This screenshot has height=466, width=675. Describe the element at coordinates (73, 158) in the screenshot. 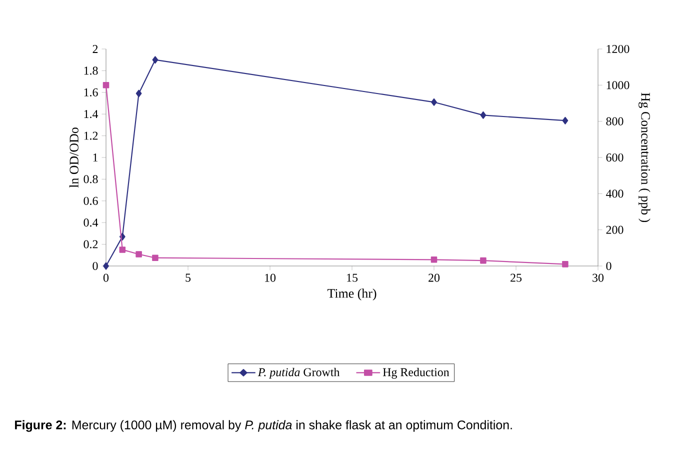

I see `y-axis-title: ln OD/ODo` at that location.